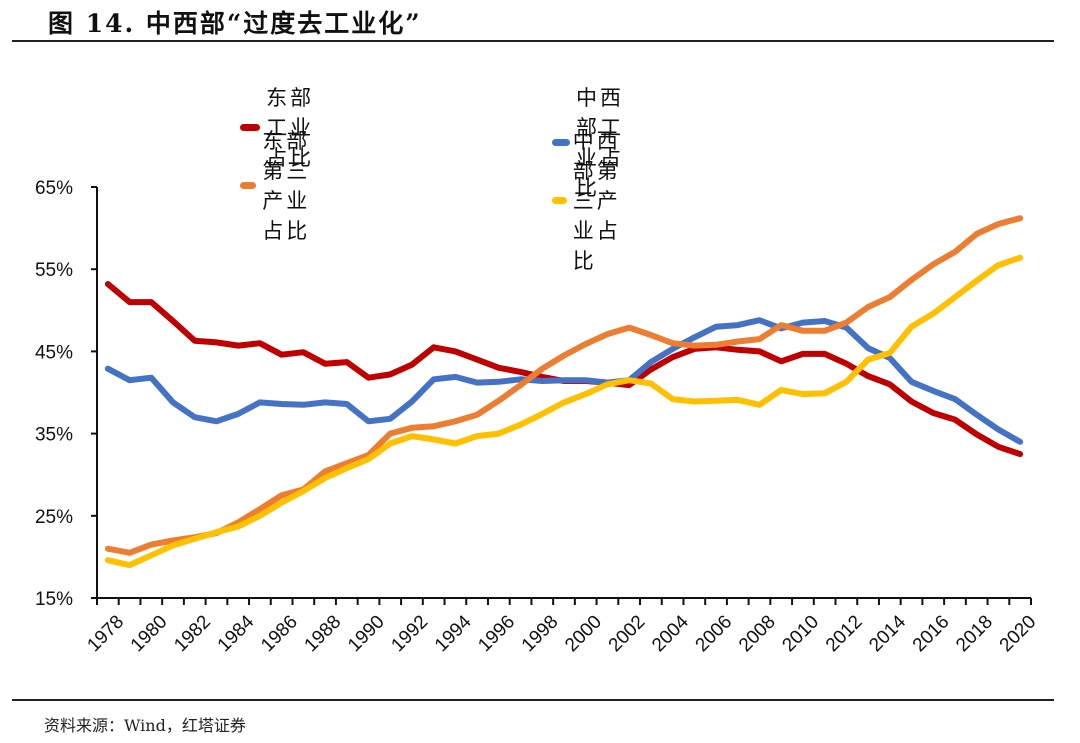  Describe the element at coordinates (54, 270) in the screenshot. I see `y-tick-label: 55%` at that location.